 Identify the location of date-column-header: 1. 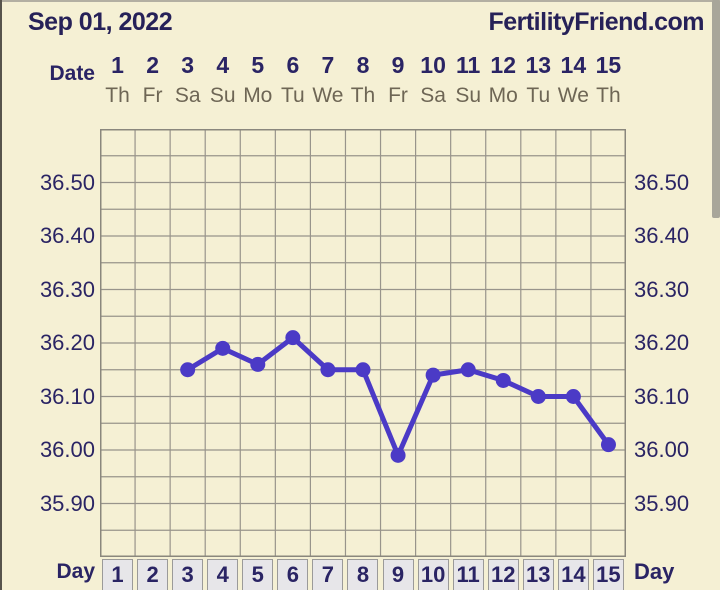
(117, 65).